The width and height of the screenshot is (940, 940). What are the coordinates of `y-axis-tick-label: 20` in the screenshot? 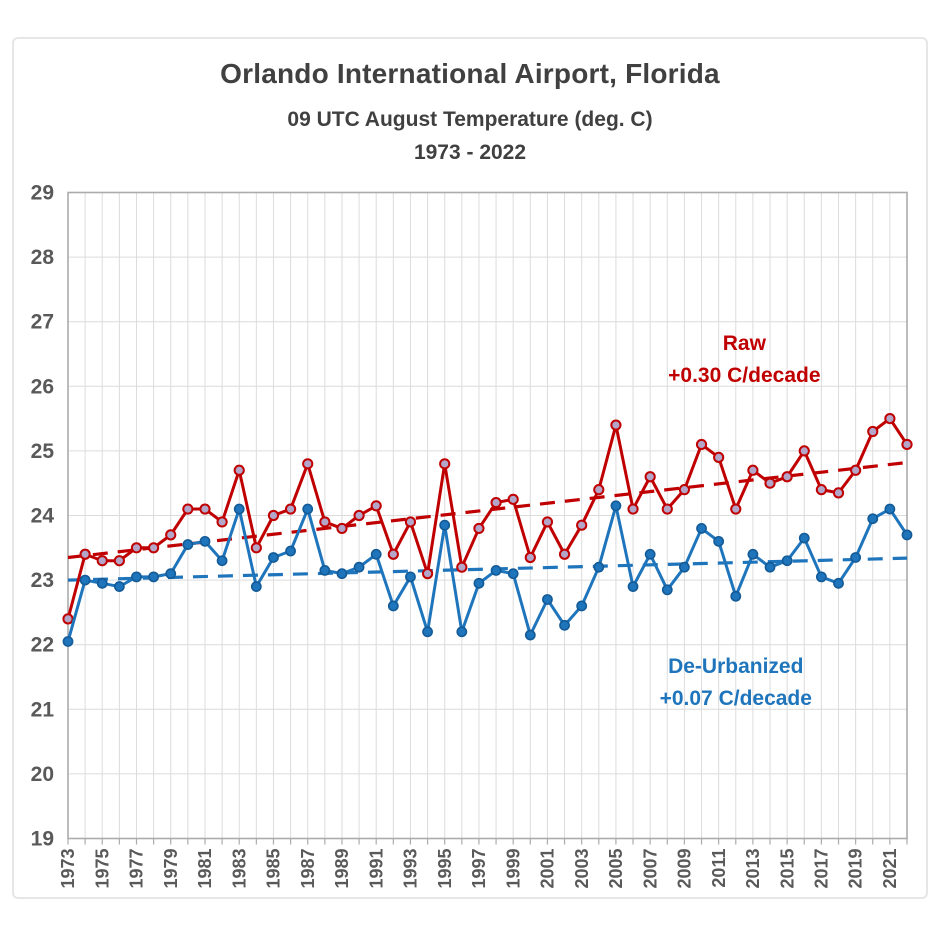 It's located at (42, 774).